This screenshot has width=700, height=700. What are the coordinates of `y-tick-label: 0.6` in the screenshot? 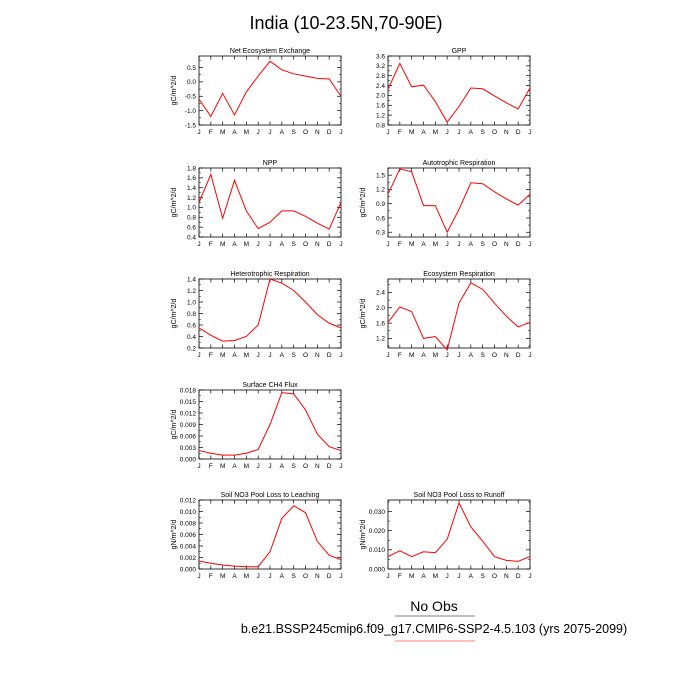 It's located at (380, 218).